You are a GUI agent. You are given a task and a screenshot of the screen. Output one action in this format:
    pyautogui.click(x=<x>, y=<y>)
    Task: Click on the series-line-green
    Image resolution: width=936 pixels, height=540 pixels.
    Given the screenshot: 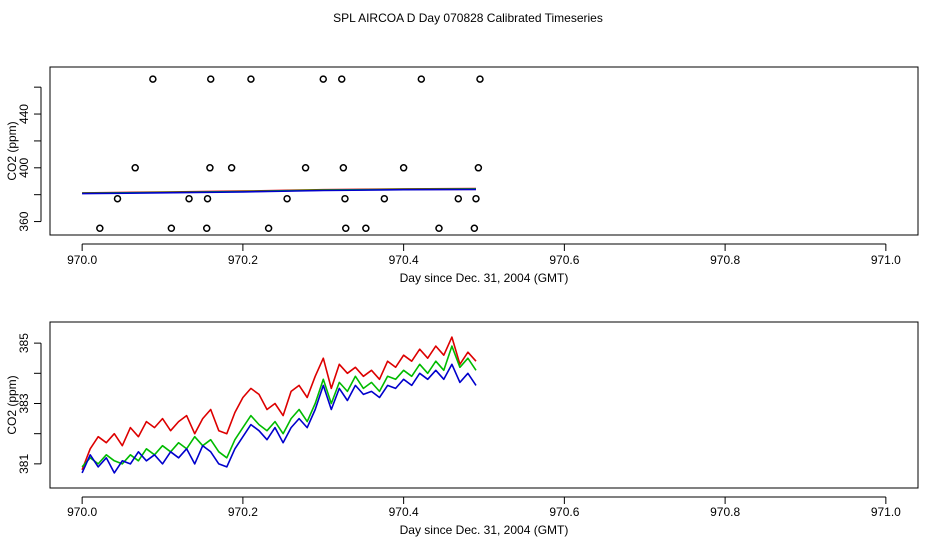 What is the action you would take?
    pyautogui.click(x=279, y=406)
    